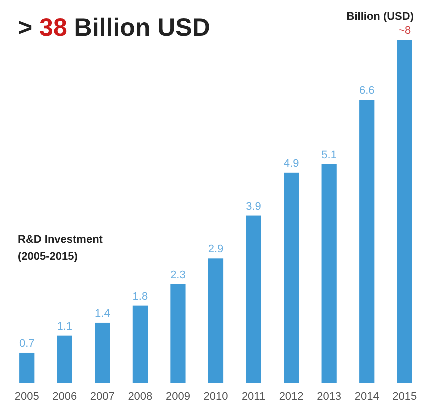 Image resolution: width=428 pixels, height=405 pixels. I want to click on data-label: 0.7, so click(27, 344).